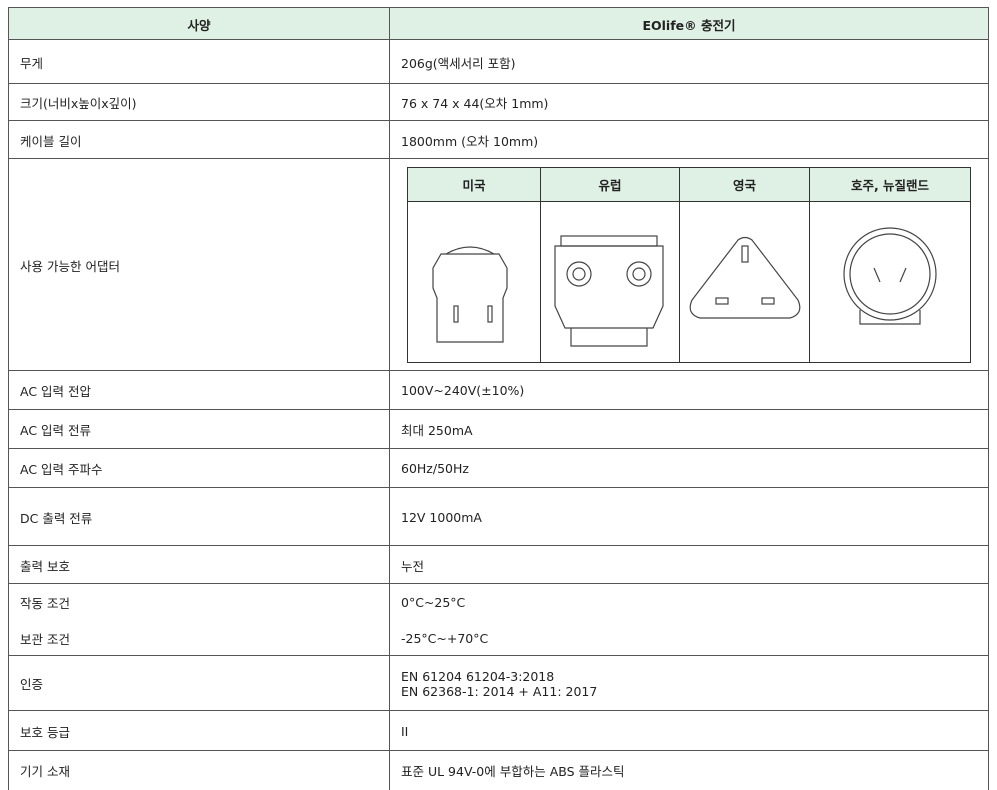  I want to click on label-cell: 사용 가능한 어댑터, so click(198, 264).